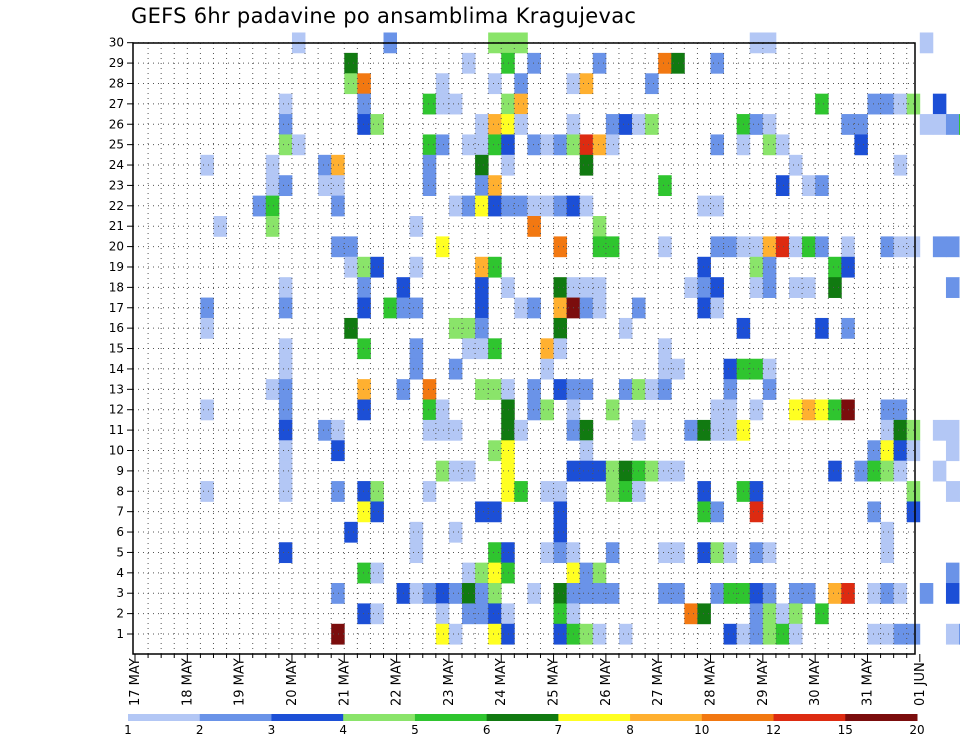  I want to click on x-tick-label: 20 MAY, so click(292, 682).